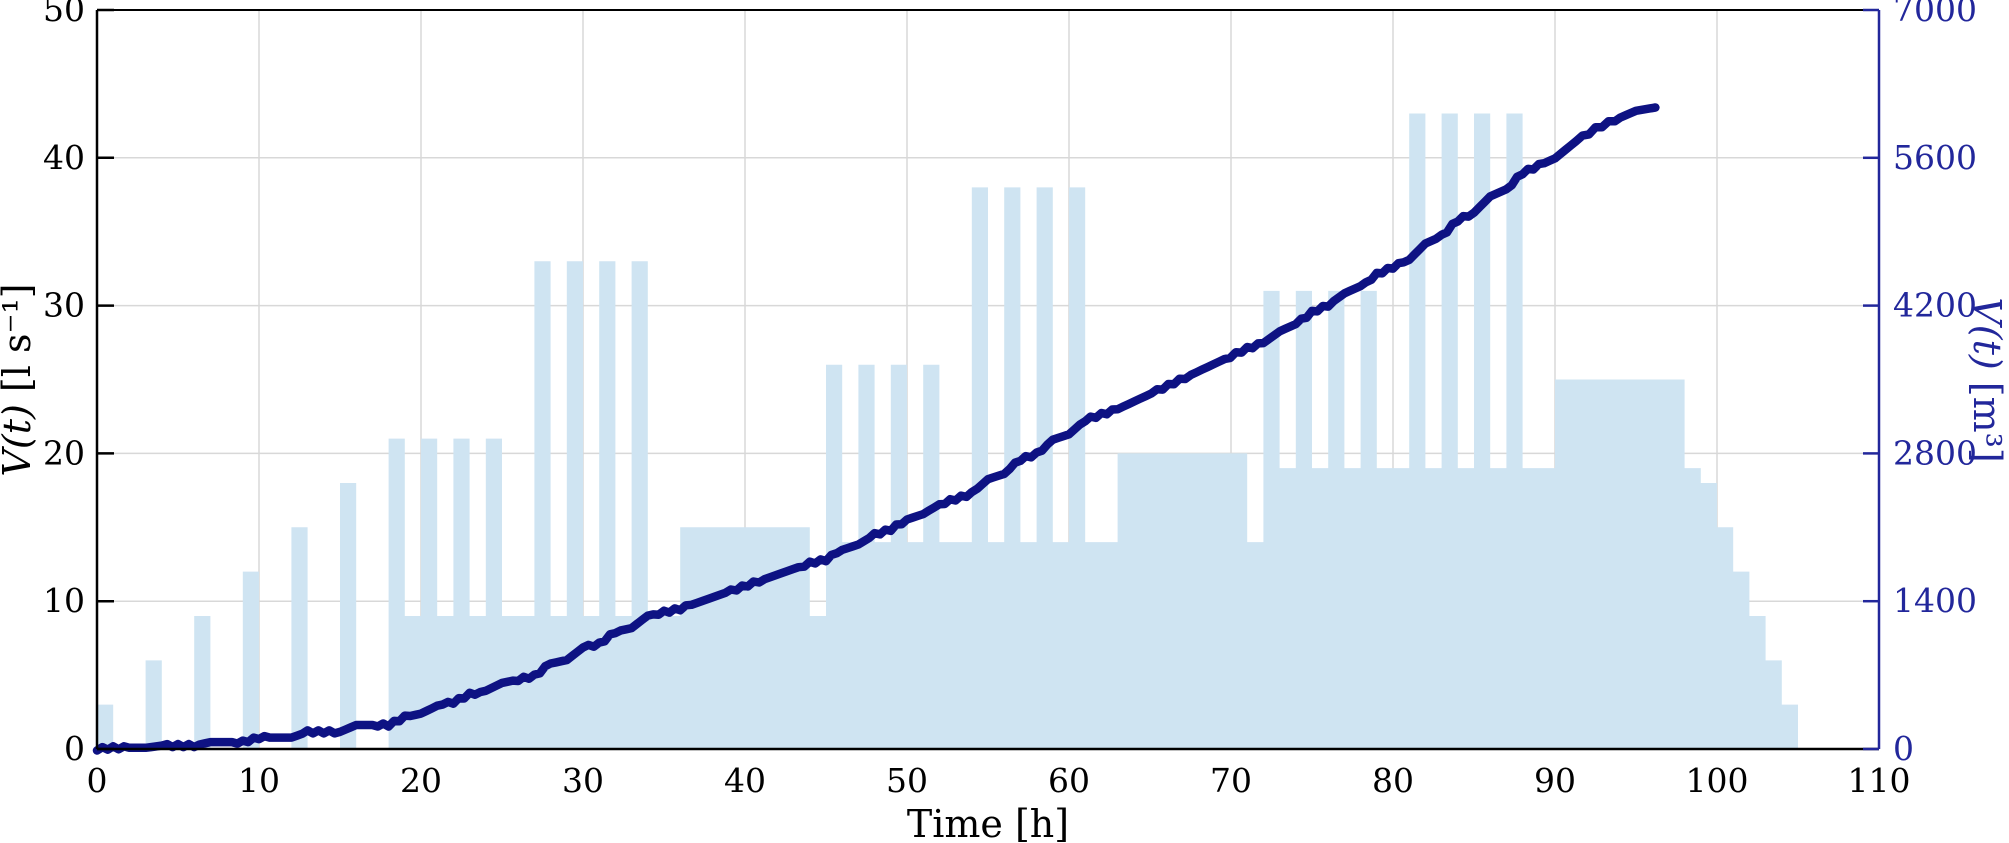 Image resolution: width=2009 pixels, height=843 pixels. I want to click on svg-text: 7000, so click(1935, 14).